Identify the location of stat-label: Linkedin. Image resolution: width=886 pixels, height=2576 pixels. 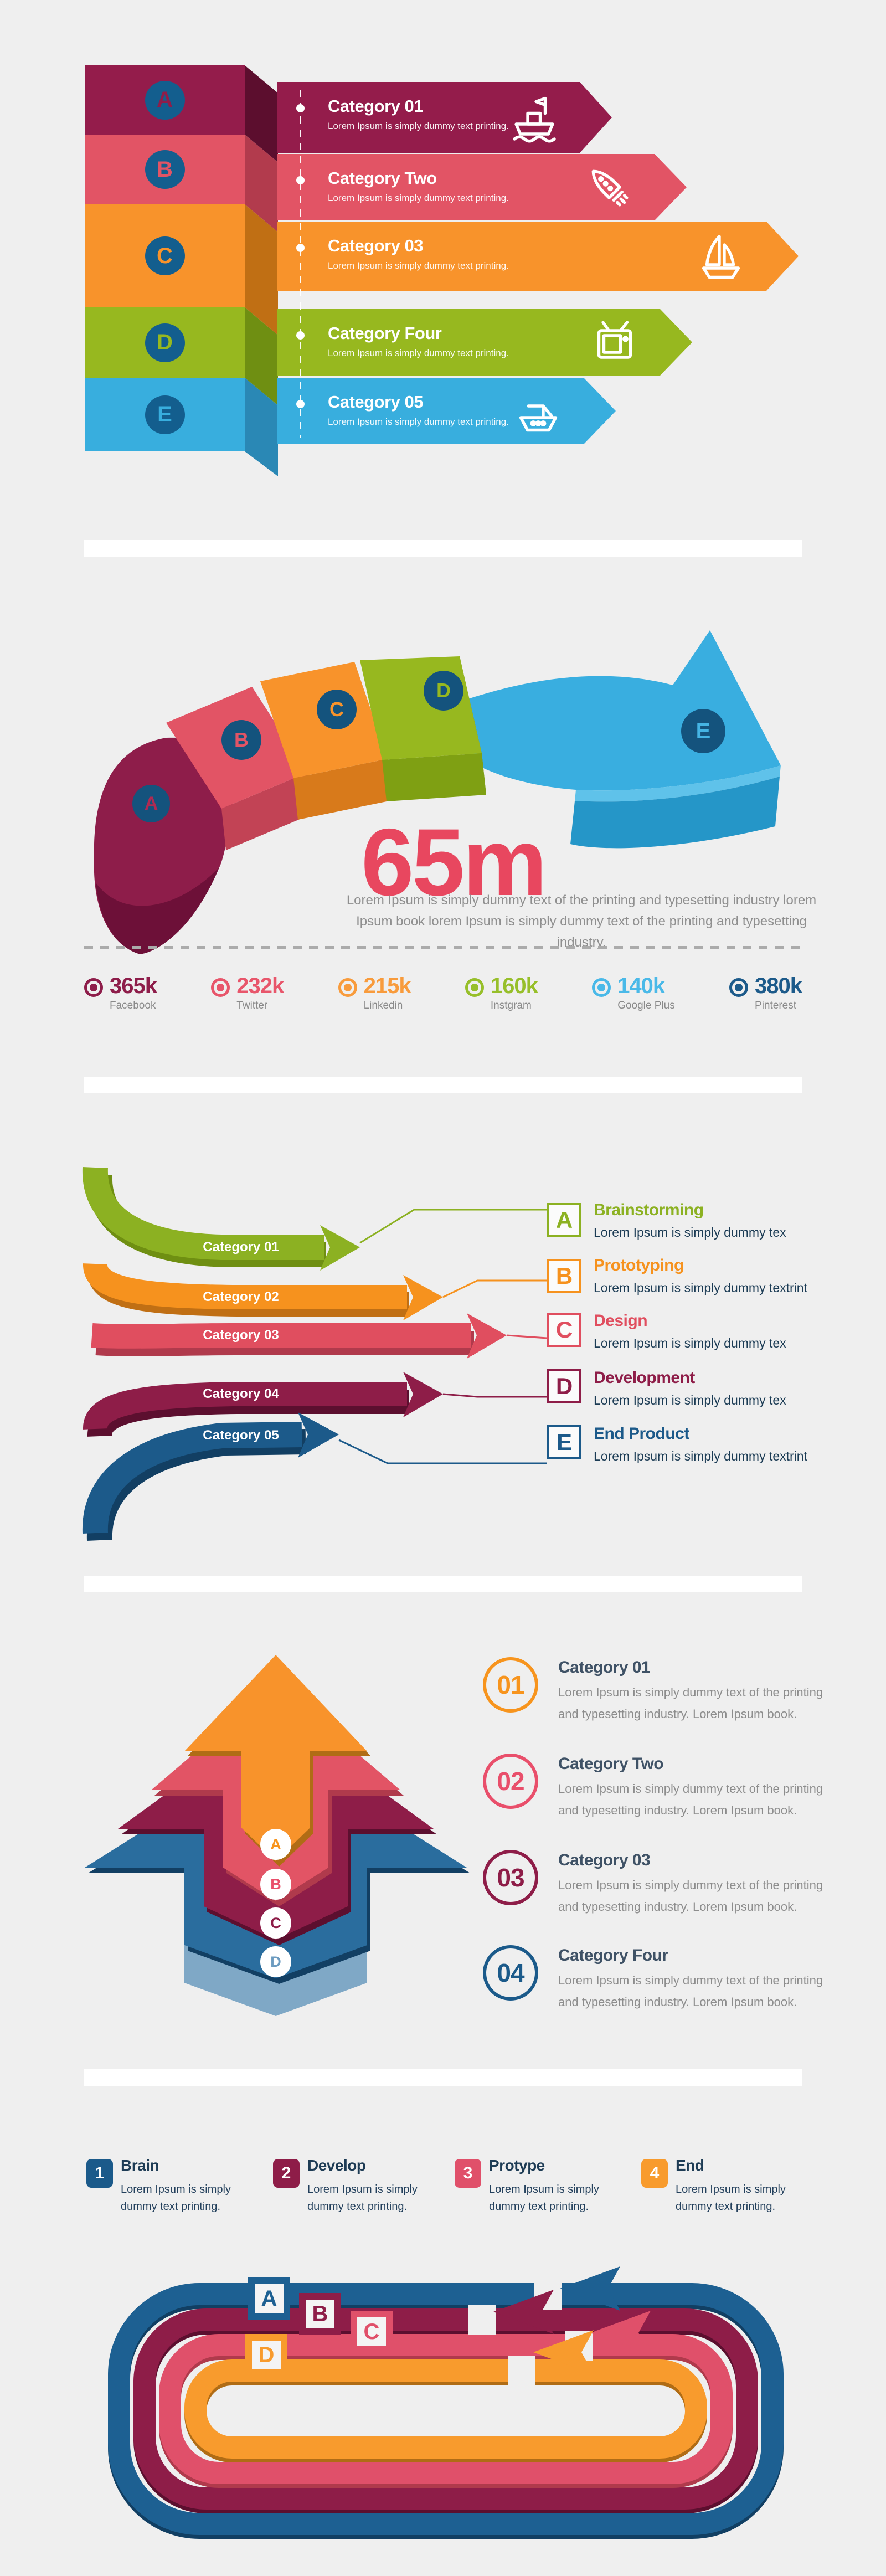
(383, 1005).